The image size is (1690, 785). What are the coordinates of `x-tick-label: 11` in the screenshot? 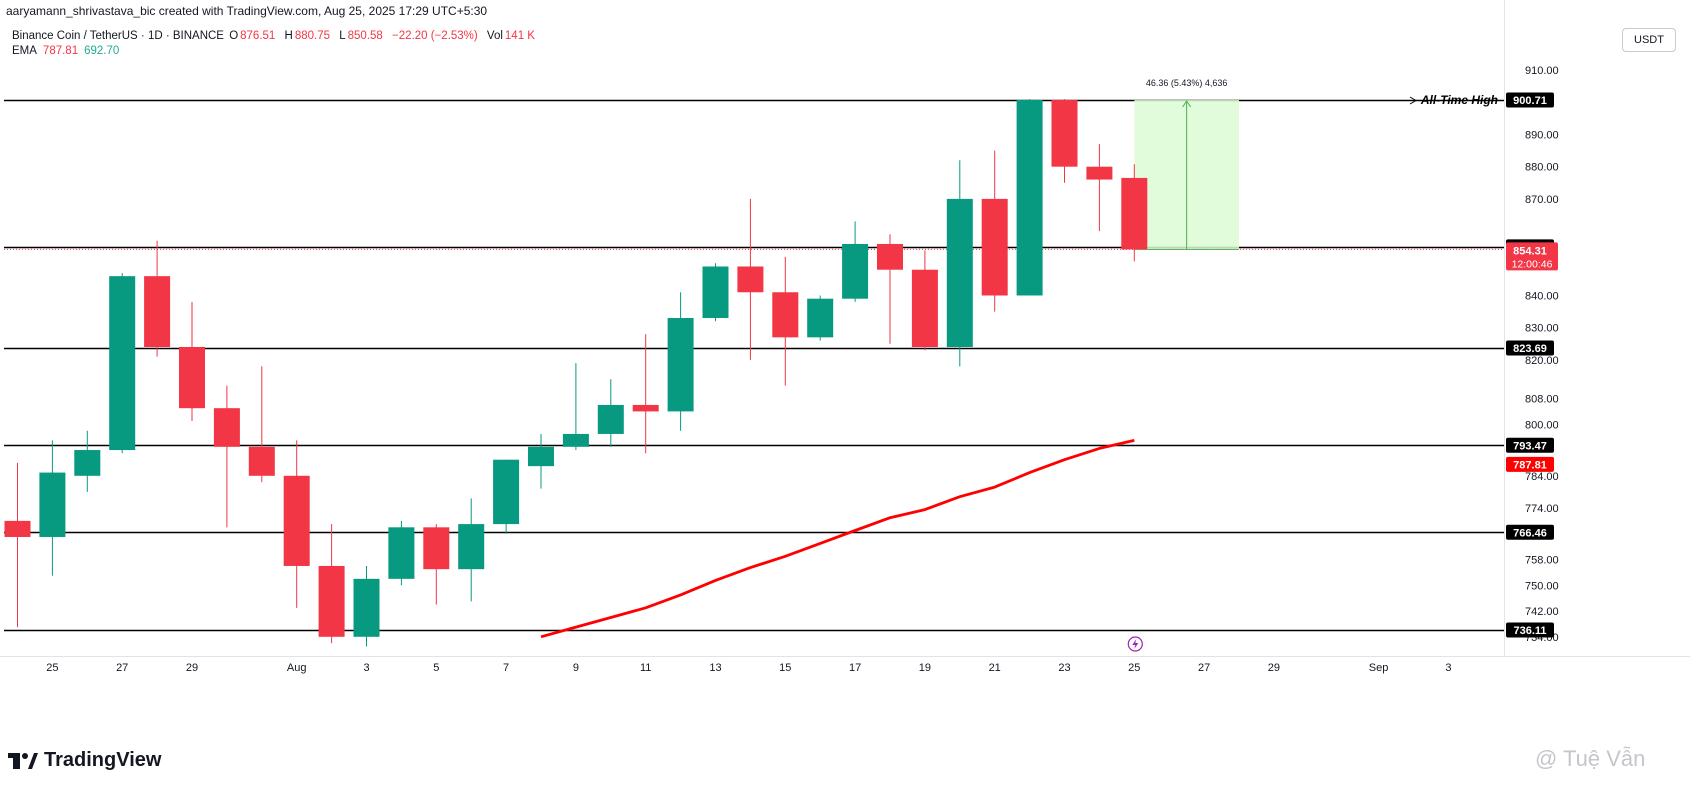 It's located at (645, 668).